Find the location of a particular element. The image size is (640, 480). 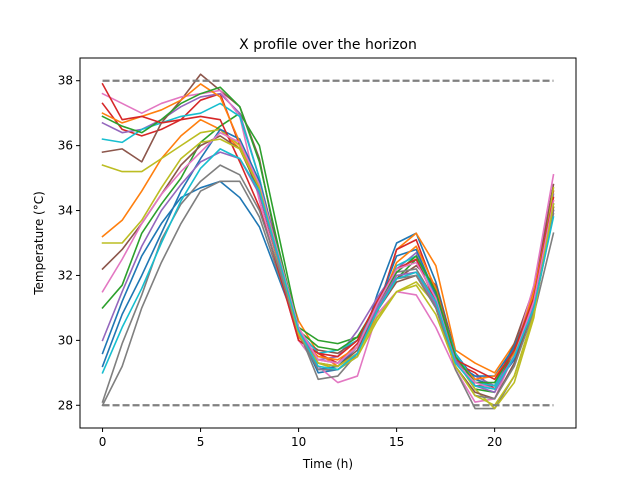

y-tick-label: 38 is located at coordinates (65, 81).